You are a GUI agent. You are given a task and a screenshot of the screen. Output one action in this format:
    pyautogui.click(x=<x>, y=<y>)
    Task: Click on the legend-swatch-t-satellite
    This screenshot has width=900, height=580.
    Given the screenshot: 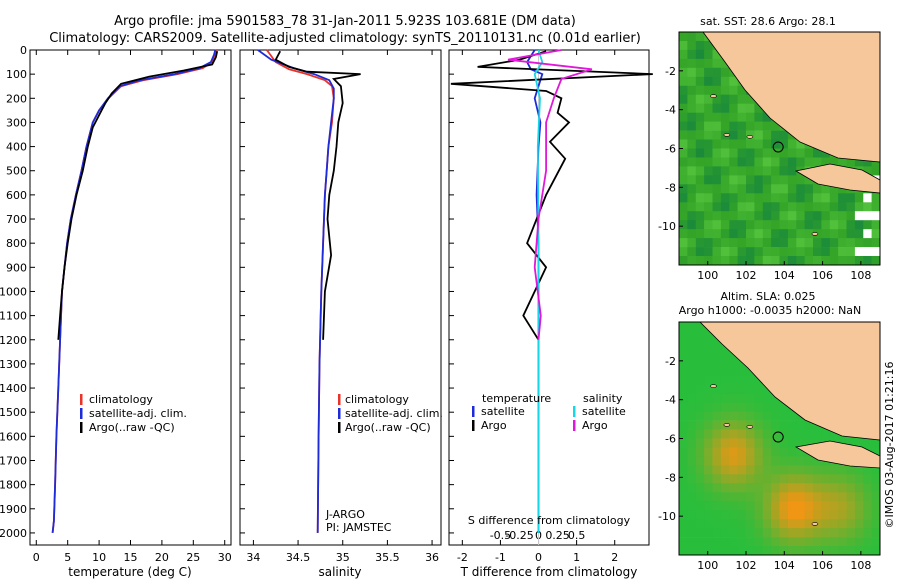 What is the action you would take?
    pyautogui.click(x=473, y=411)
    